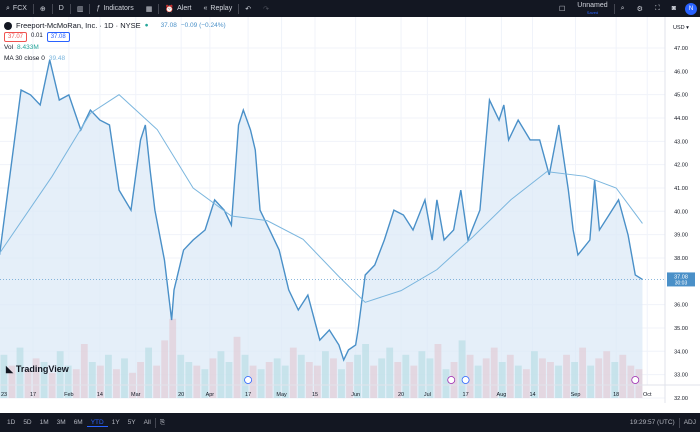 The height and width of the screenshot is (432, 700). I want to click on tradingview-logo-icon: ◣, so click(9, 369).